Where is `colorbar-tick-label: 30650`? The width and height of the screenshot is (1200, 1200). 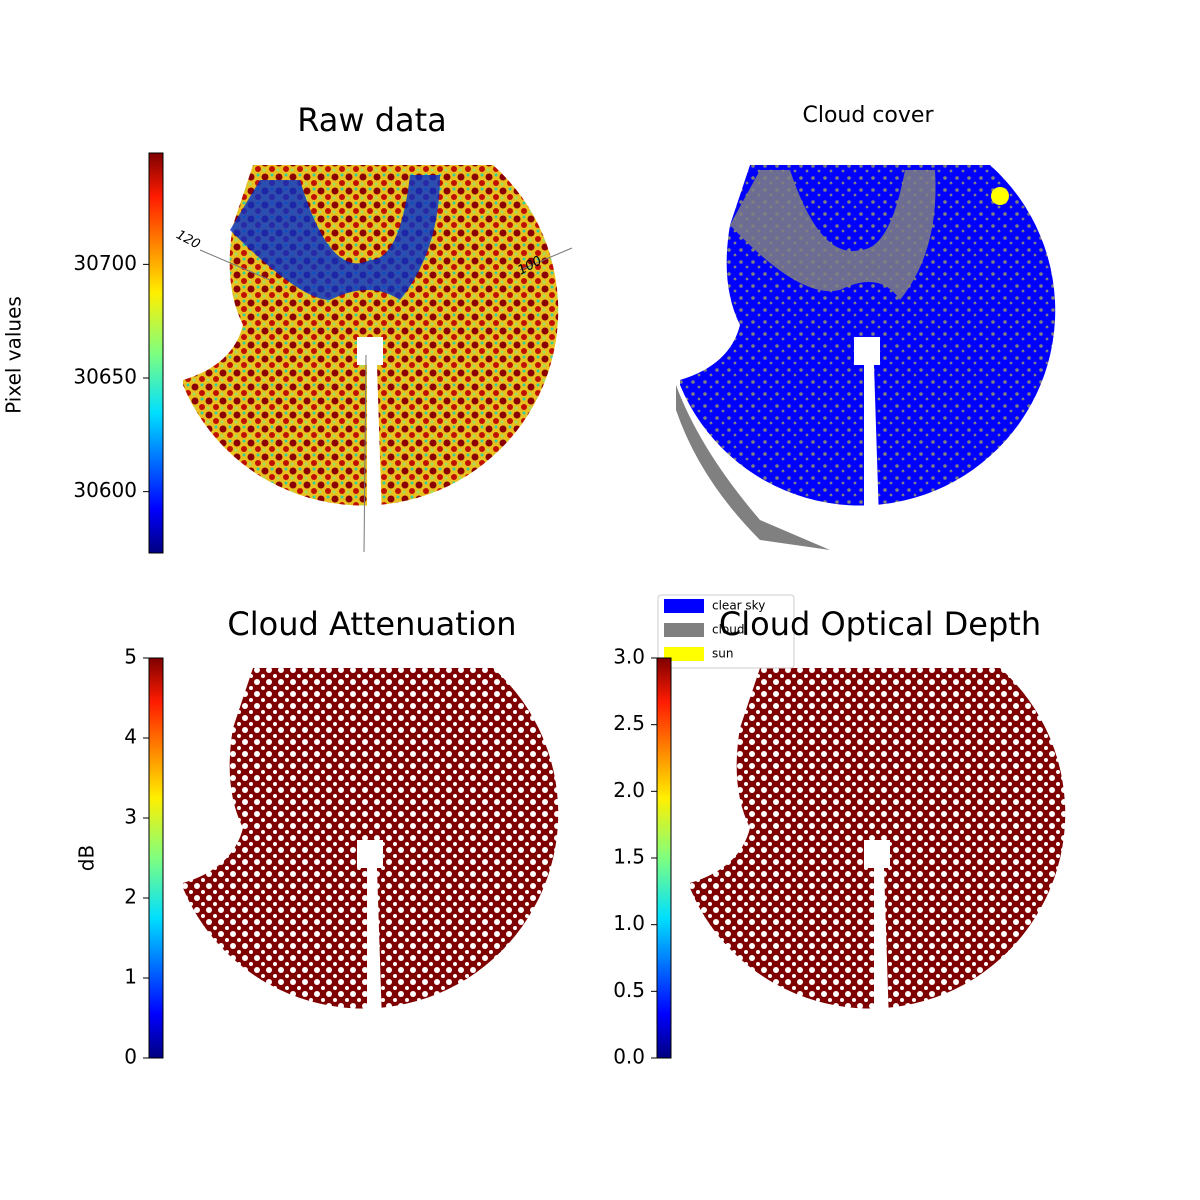 colorbar-tick-label: 30650 is located at coordinates (105, 377).